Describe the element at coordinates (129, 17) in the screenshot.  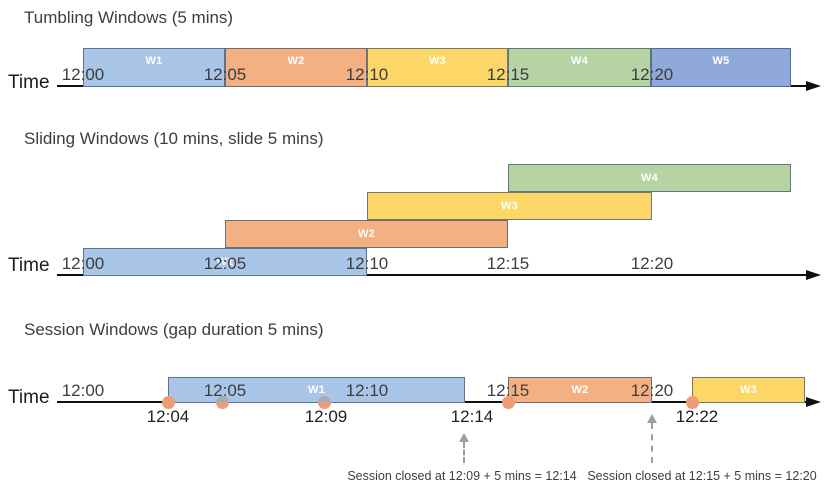
I see `tumbling-title: Tumbling Windows (5 mins)` at that location.